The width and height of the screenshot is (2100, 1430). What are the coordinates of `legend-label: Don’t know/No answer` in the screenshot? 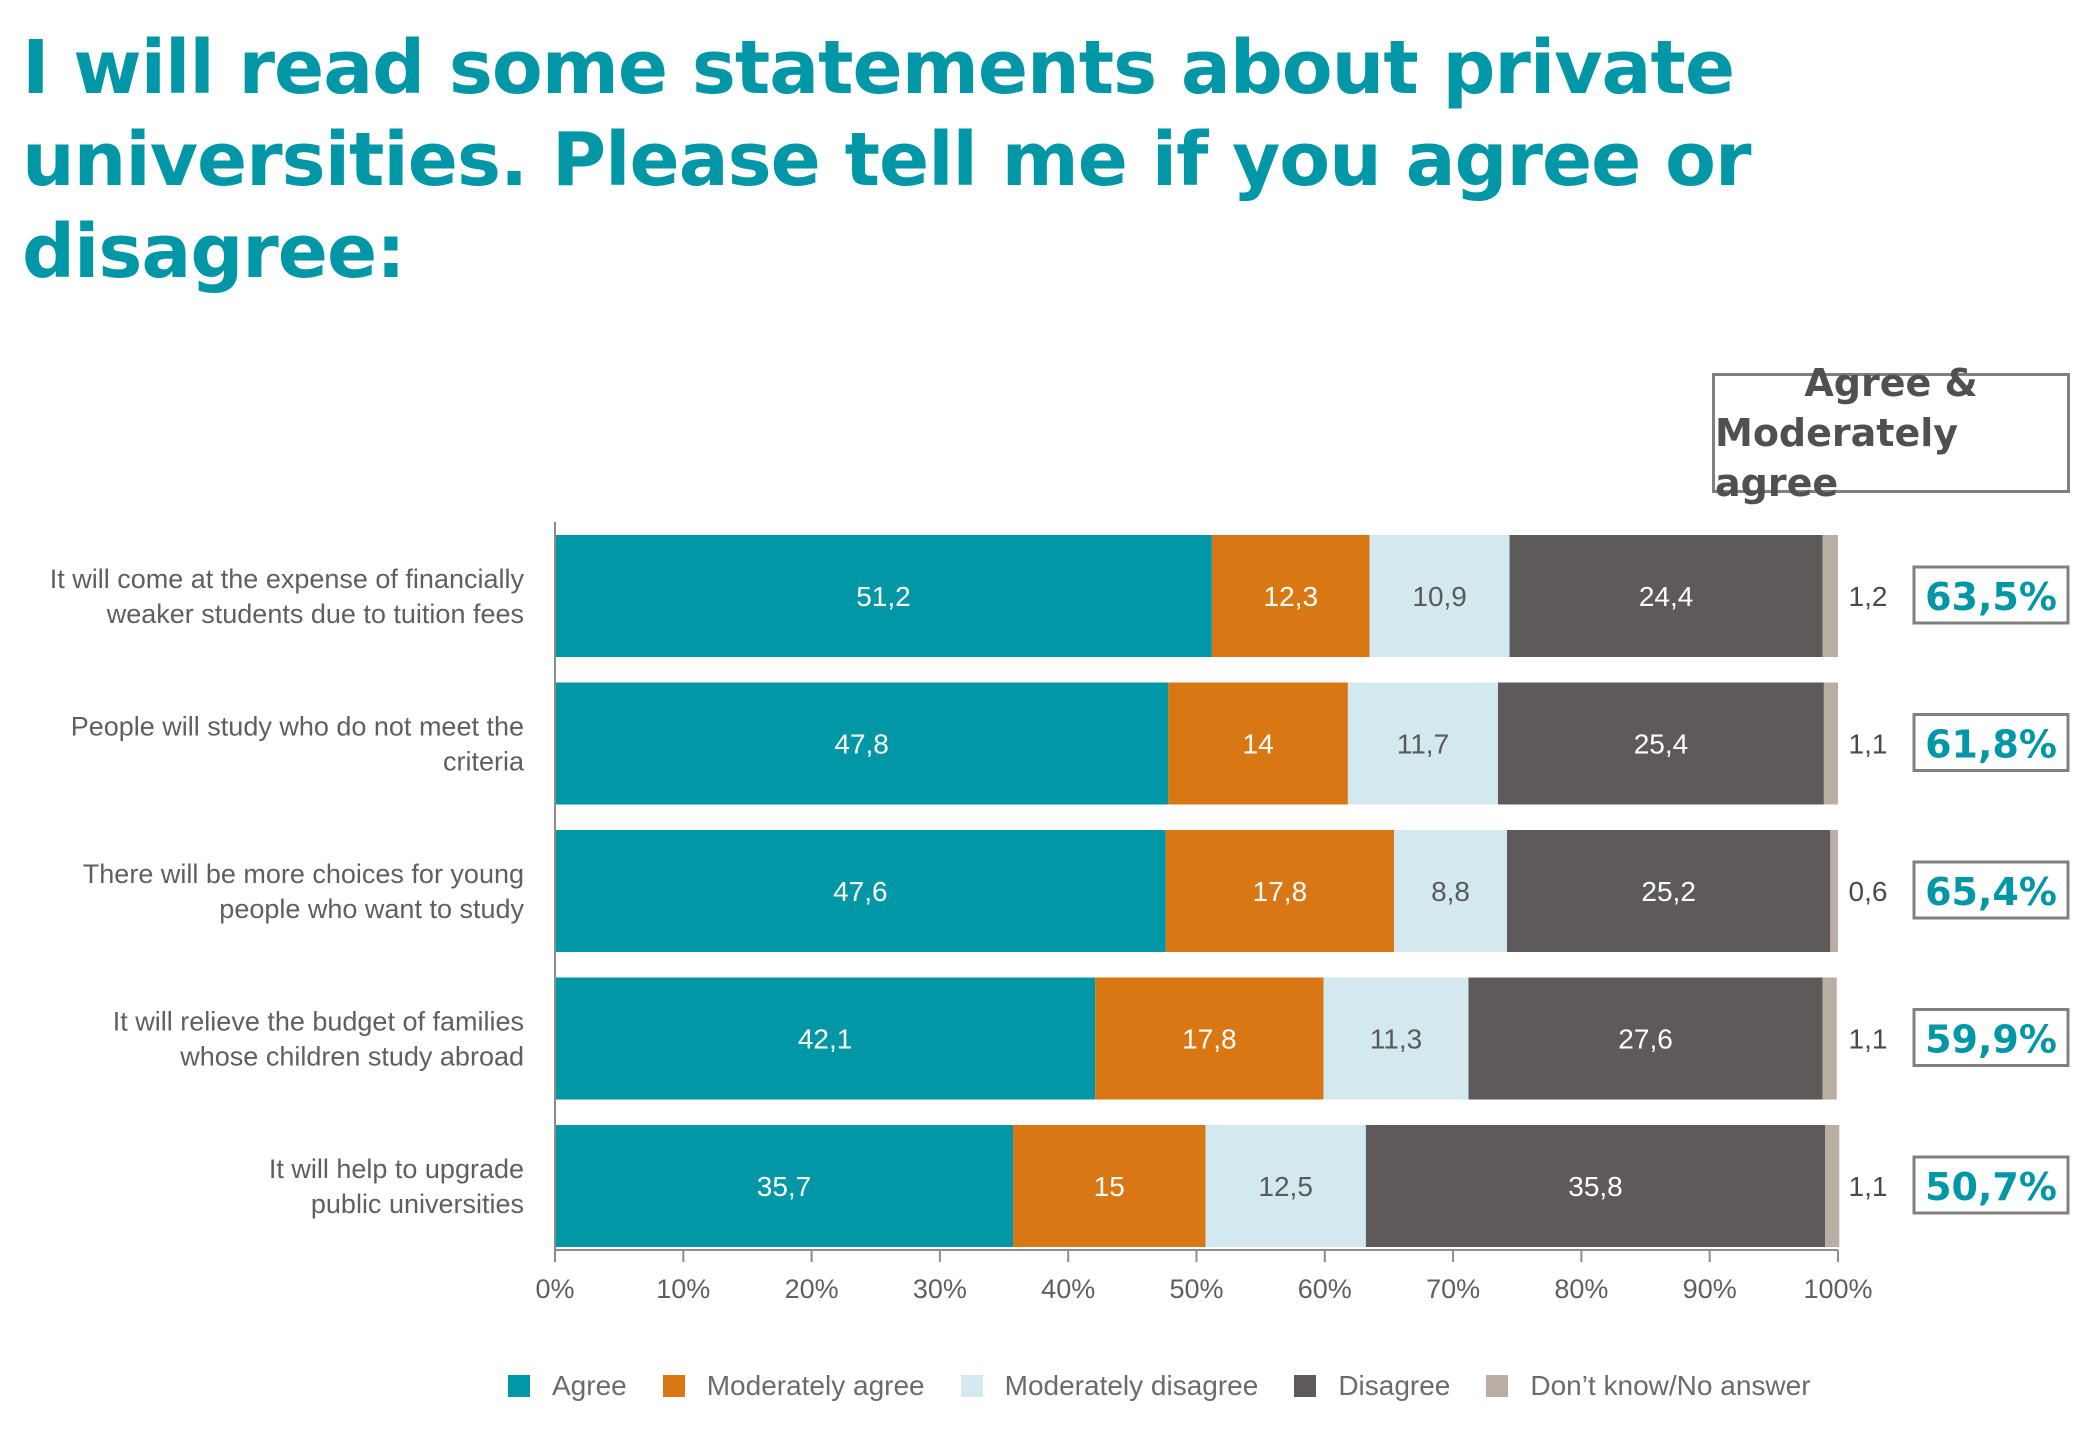 It's located at (1670, 1385).